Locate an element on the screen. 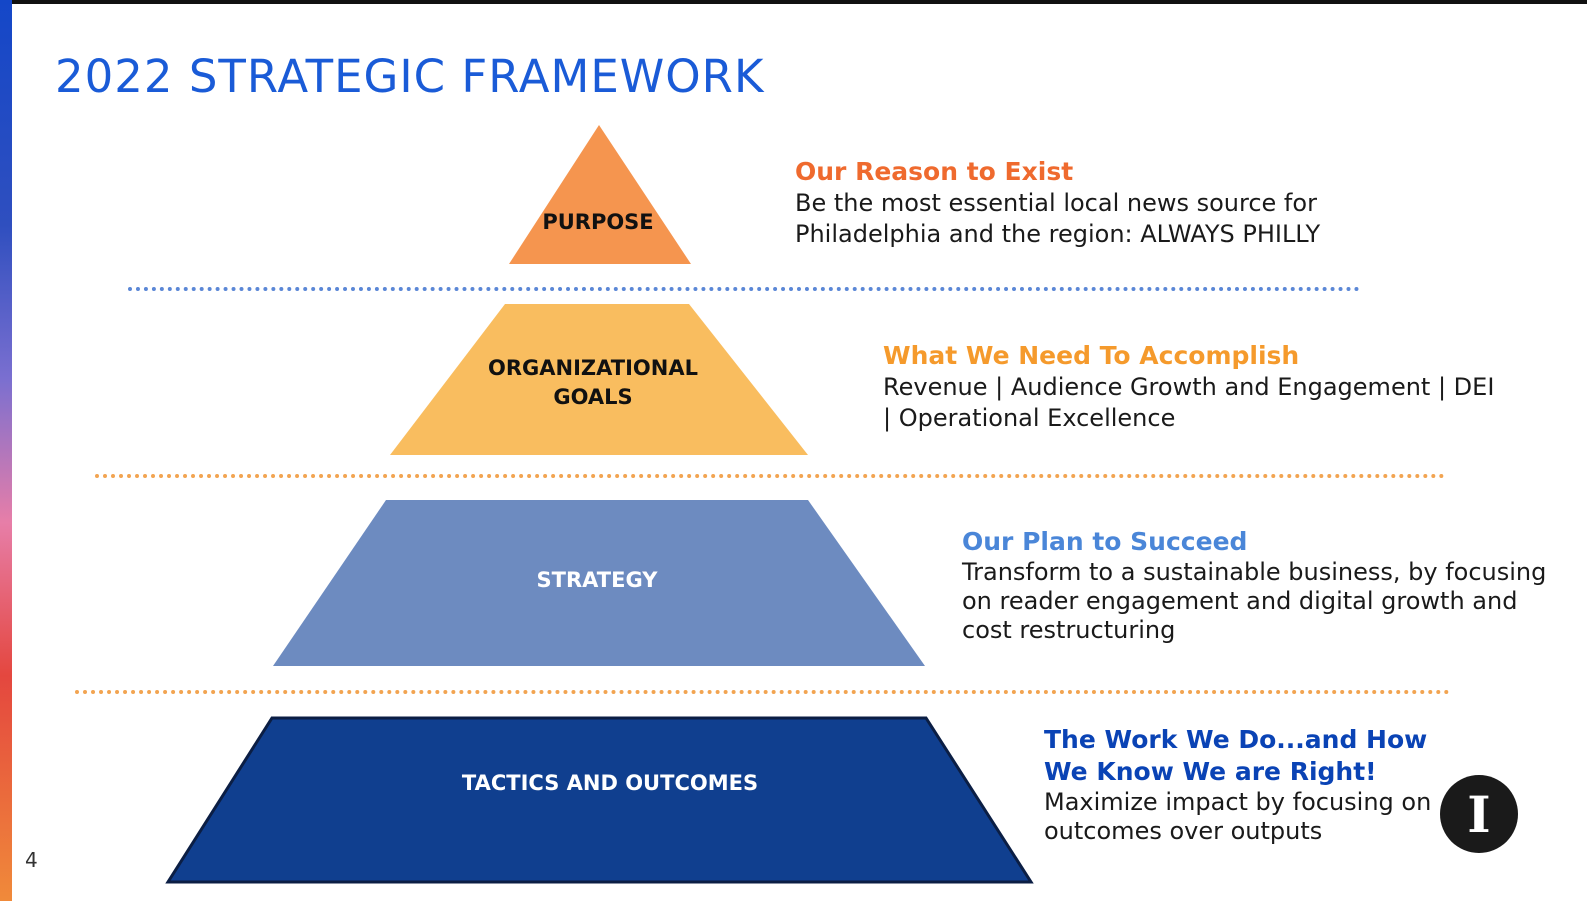 This screenshot has height=901, width=1587. heading-strategy: Our Plan to Succeed is located at coordinates (1105, 541).